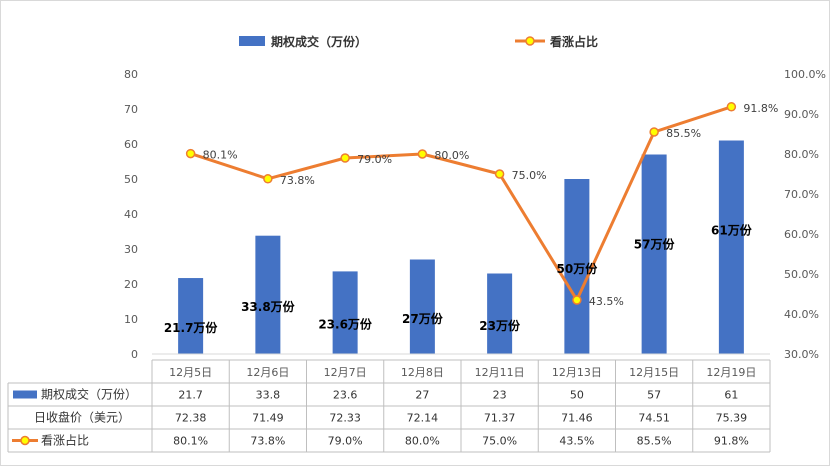 This screenshot has width=830, height=466. I want to click on bar-data-label: 23万份, so click(500, 325).